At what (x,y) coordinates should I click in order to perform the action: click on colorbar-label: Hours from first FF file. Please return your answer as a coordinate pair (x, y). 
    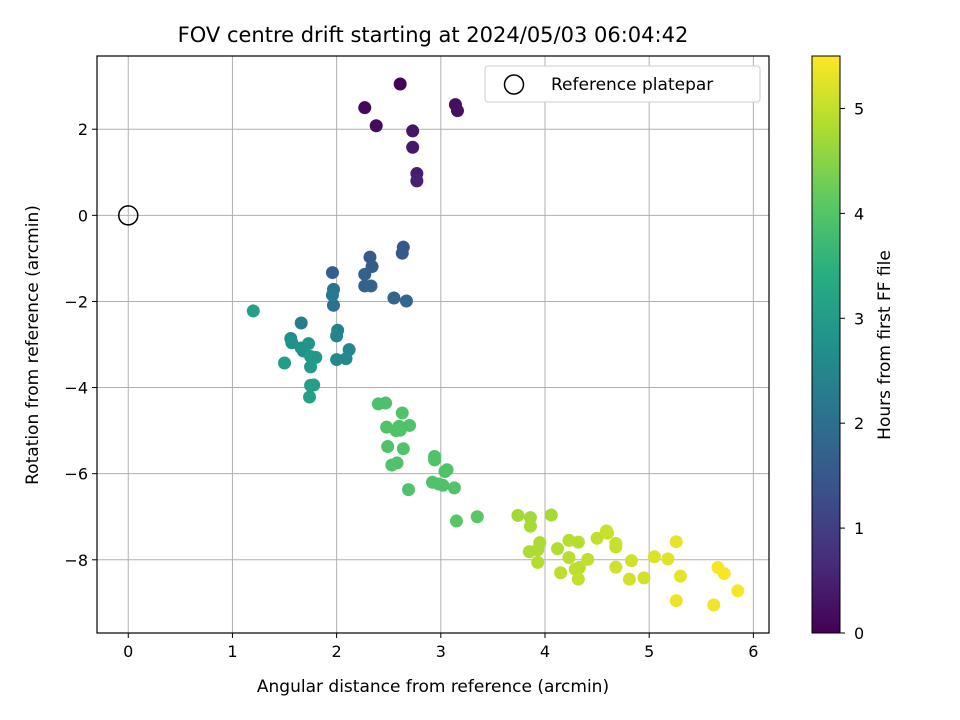
    Looking at the image, I should click on (885, 345).